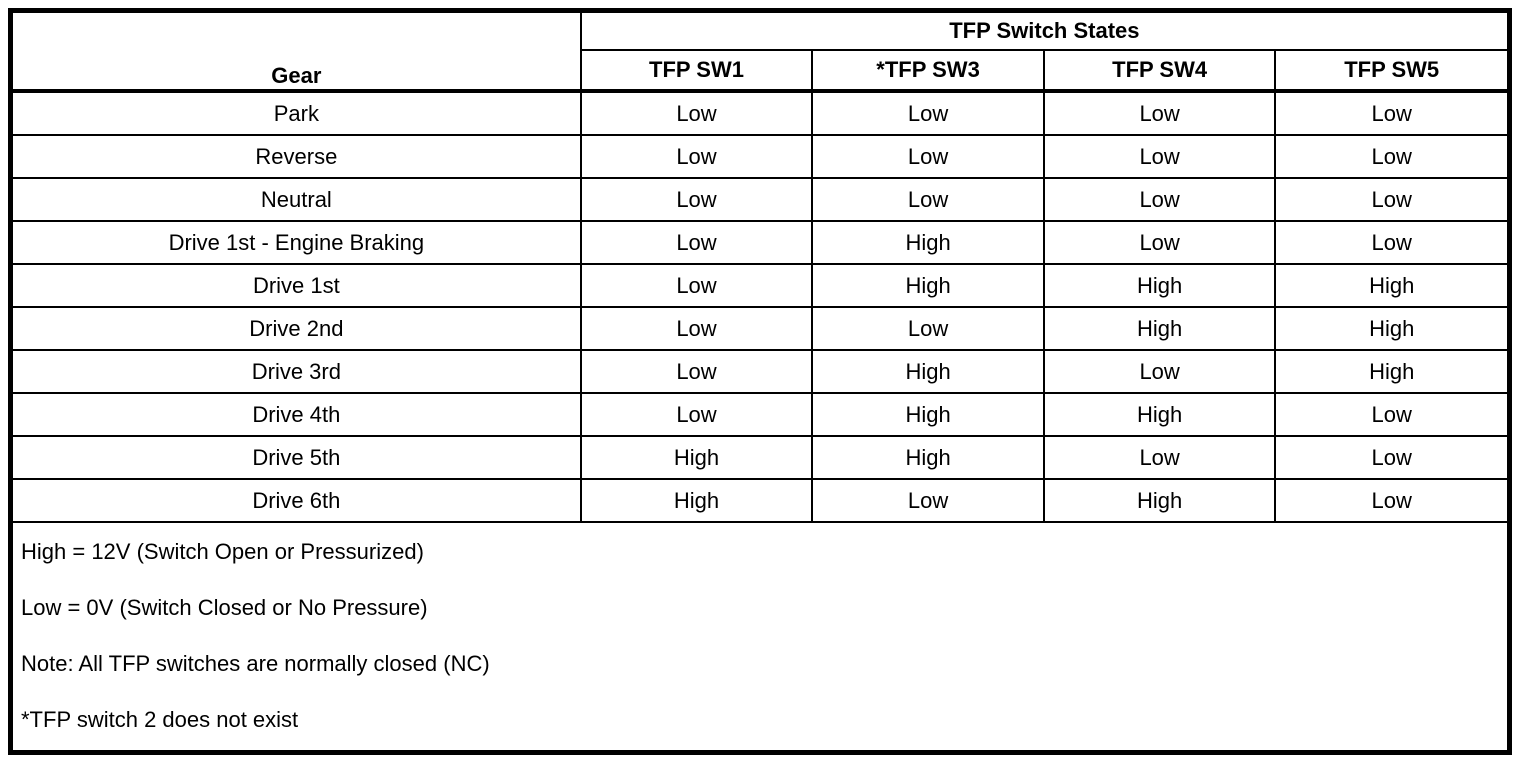 The width and height of the screenshot is (1520, 763). Describe the element at coordinates (1043, 32) in the screenshot. I see `group-header-tfp-switch-states: TFP Switch States` at that location.